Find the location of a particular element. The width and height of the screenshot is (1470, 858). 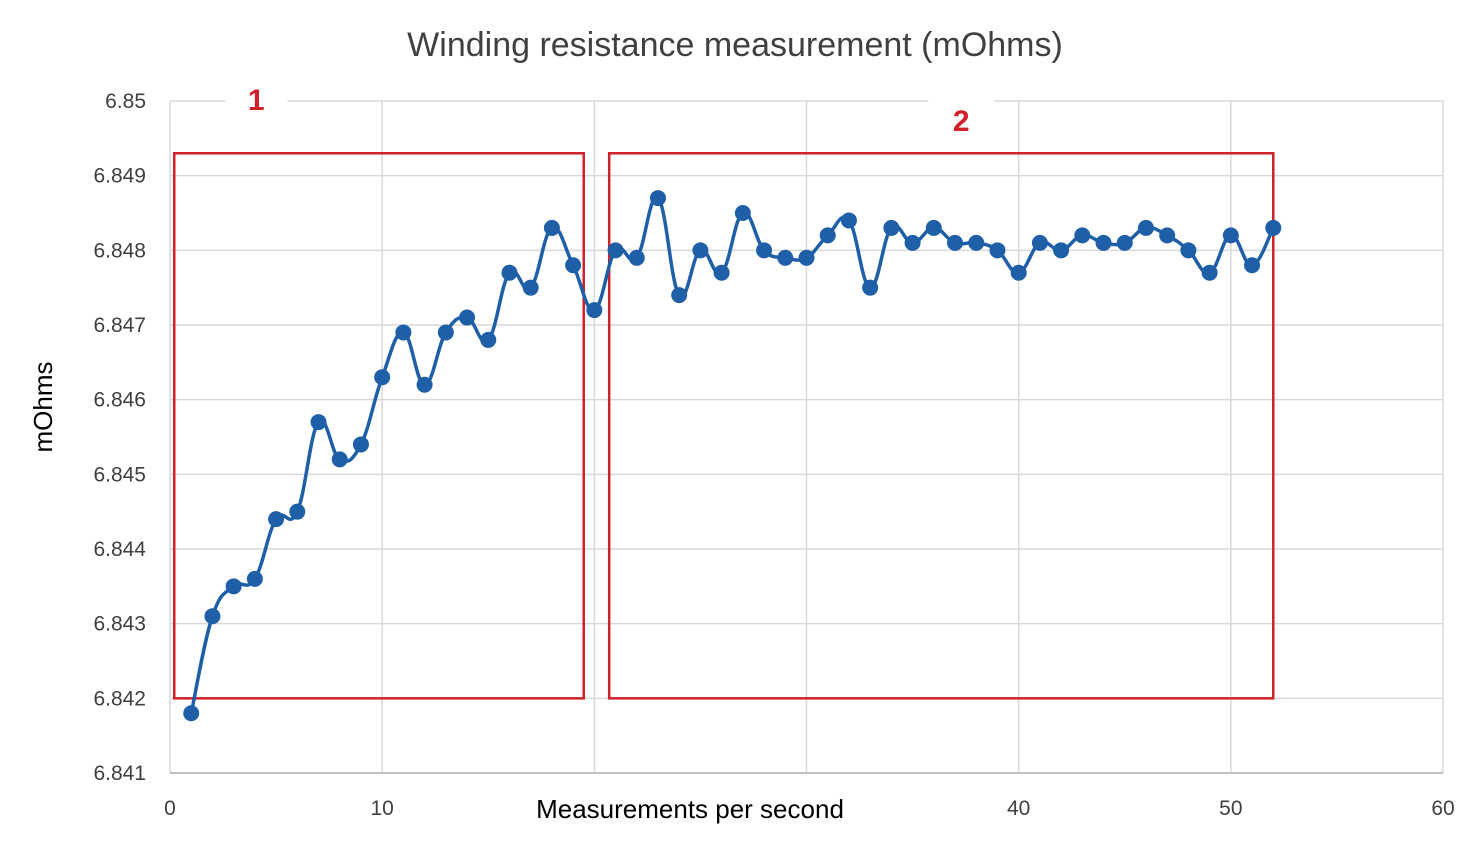

y-tick-label: 6.843 is located at coordinates (119, 624).